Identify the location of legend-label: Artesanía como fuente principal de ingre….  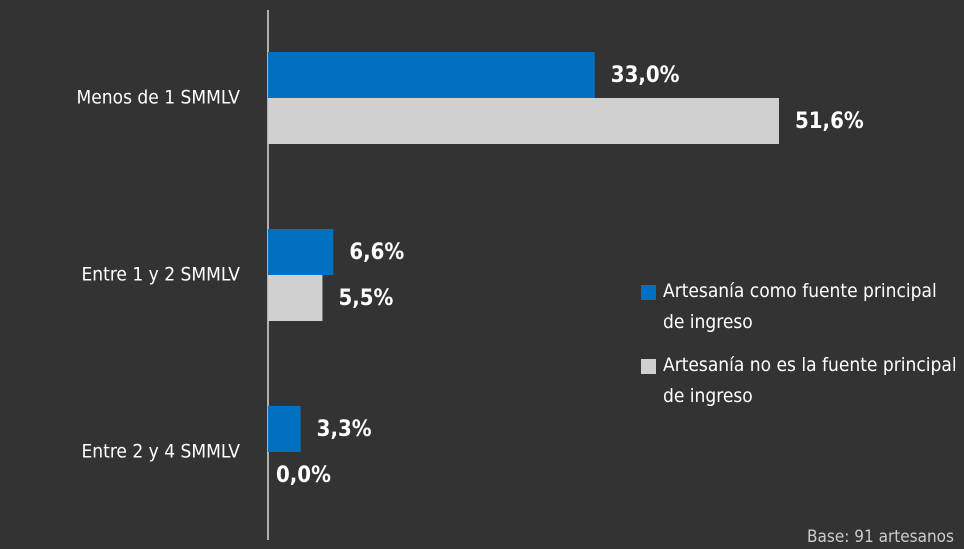
(800, 306).